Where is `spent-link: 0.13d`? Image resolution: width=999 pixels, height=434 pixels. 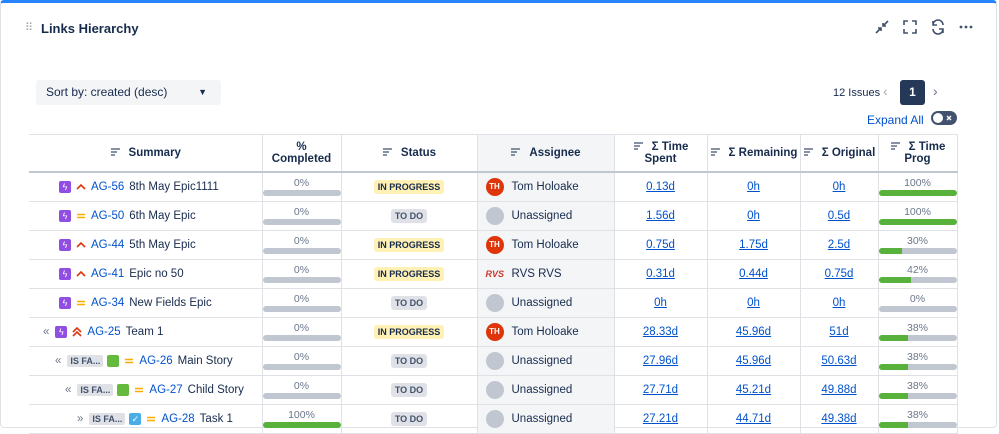 spent-link: 0.13d is located at coordinates (660, 187).